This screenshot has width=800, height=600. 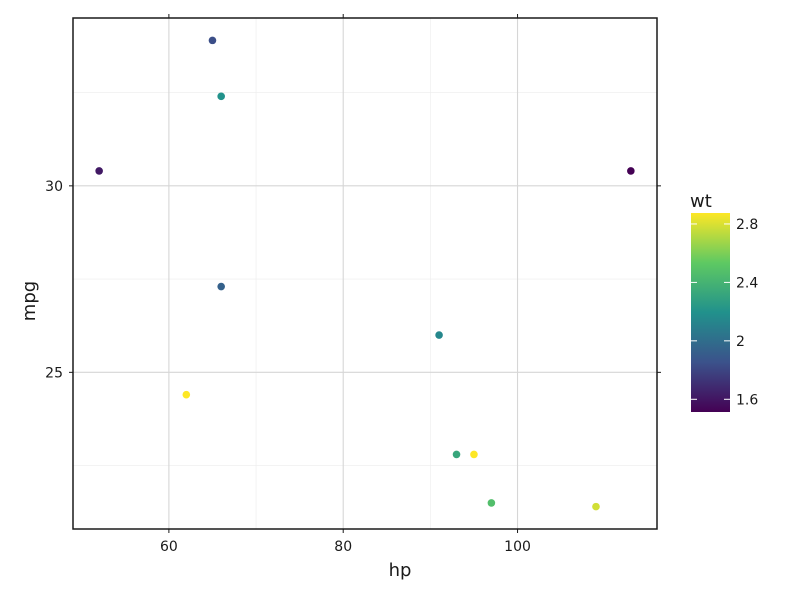 I want to click on x-axis-title: hp, so click(x=400, y=570).